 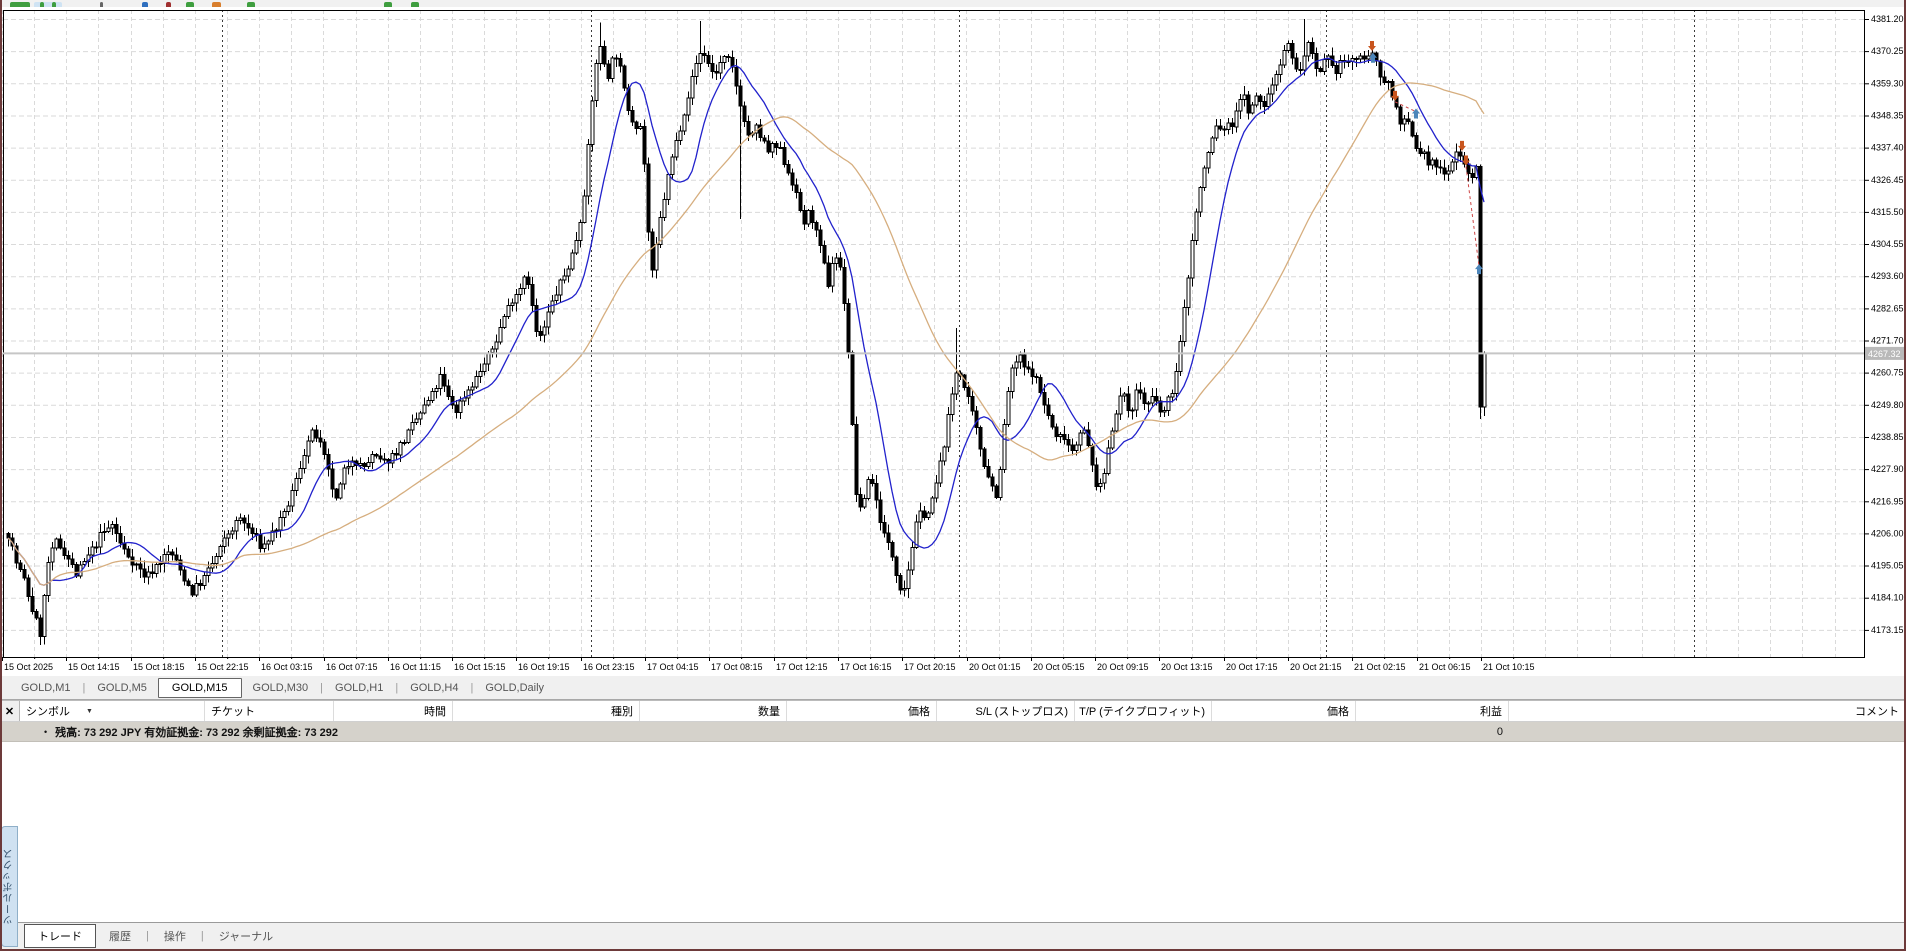 I want to click on column-header-label: 利益, so click(x=1491, y=712).